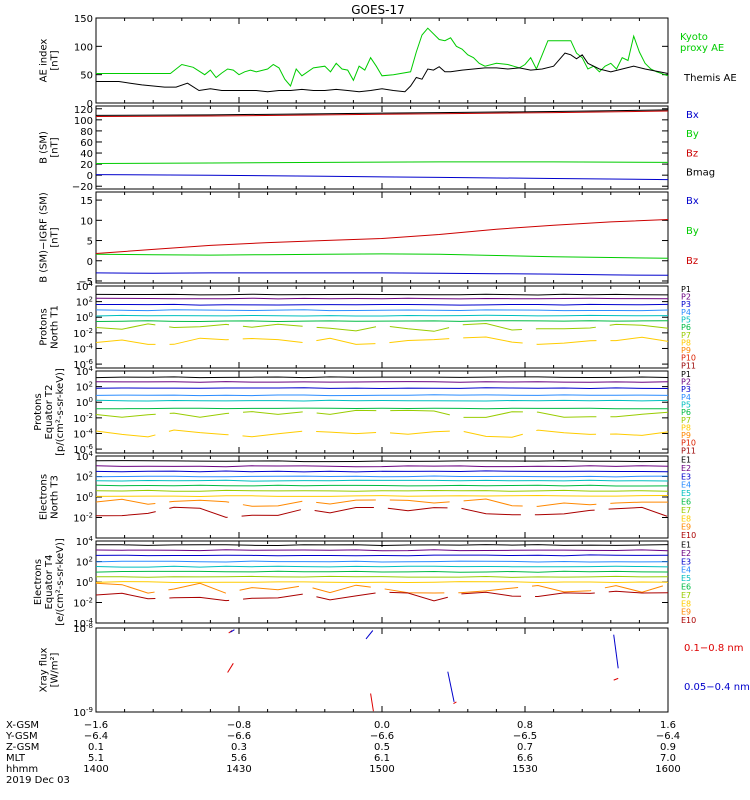  Describe the element at coordinates (686, 561) in the screenshot. I see `legend-e3: E3` at that location.